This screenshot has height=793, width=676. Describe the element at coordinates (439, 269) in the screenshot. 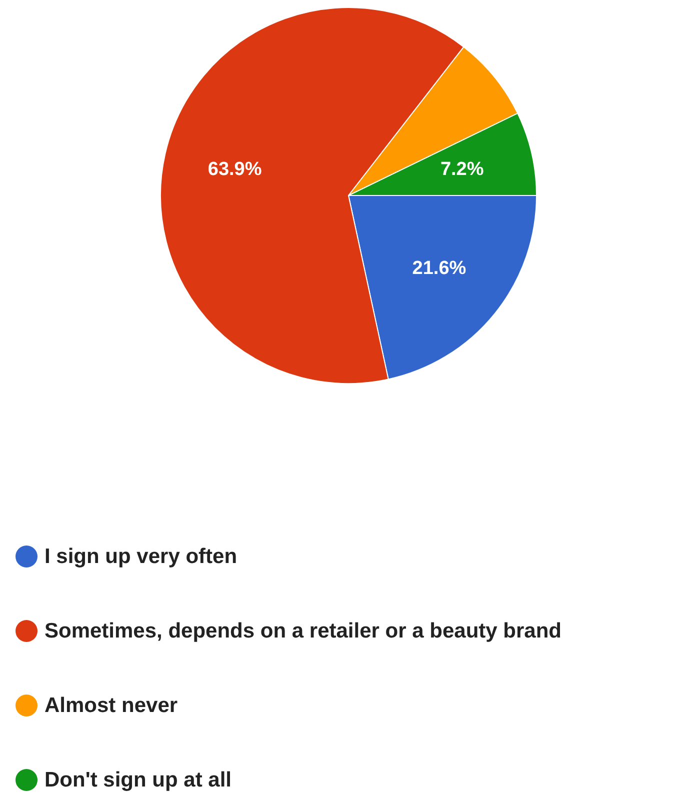

I see `data-label: 21.6%` at that location.